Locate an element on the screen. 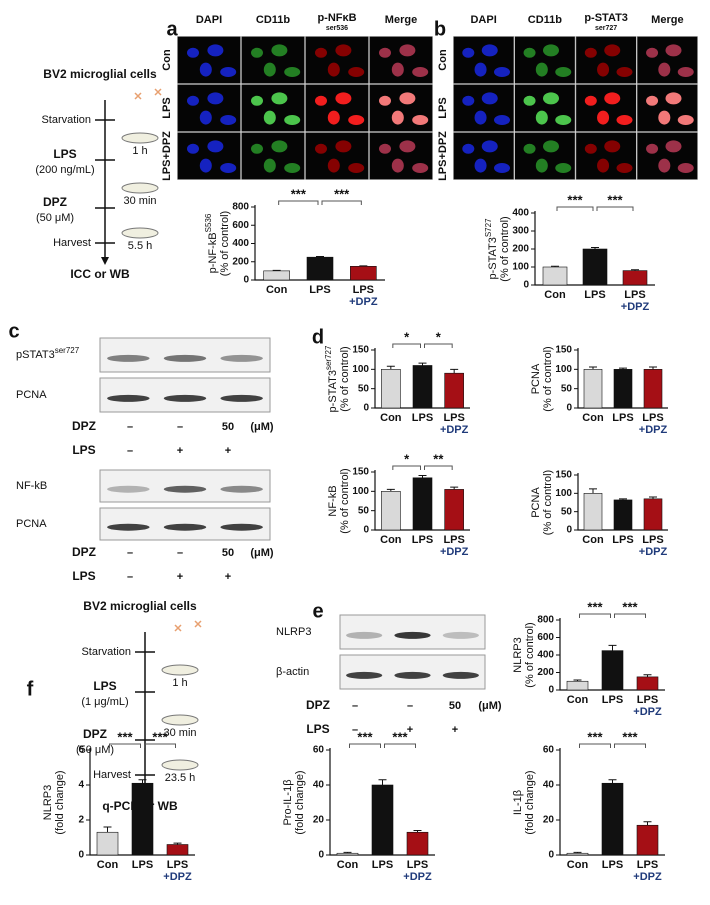 The image size is (710, 905). blot-label-text: β-actin is located at coordinates (292, 672).